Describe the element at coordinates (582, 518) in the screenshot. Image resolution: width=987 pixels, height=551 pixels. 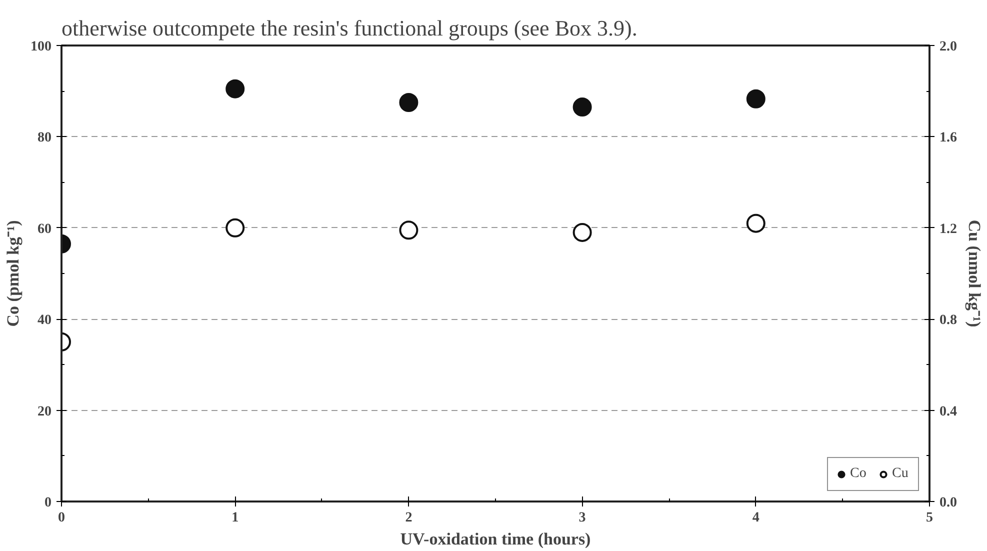
I see `x-tick-label: 3` at that location.